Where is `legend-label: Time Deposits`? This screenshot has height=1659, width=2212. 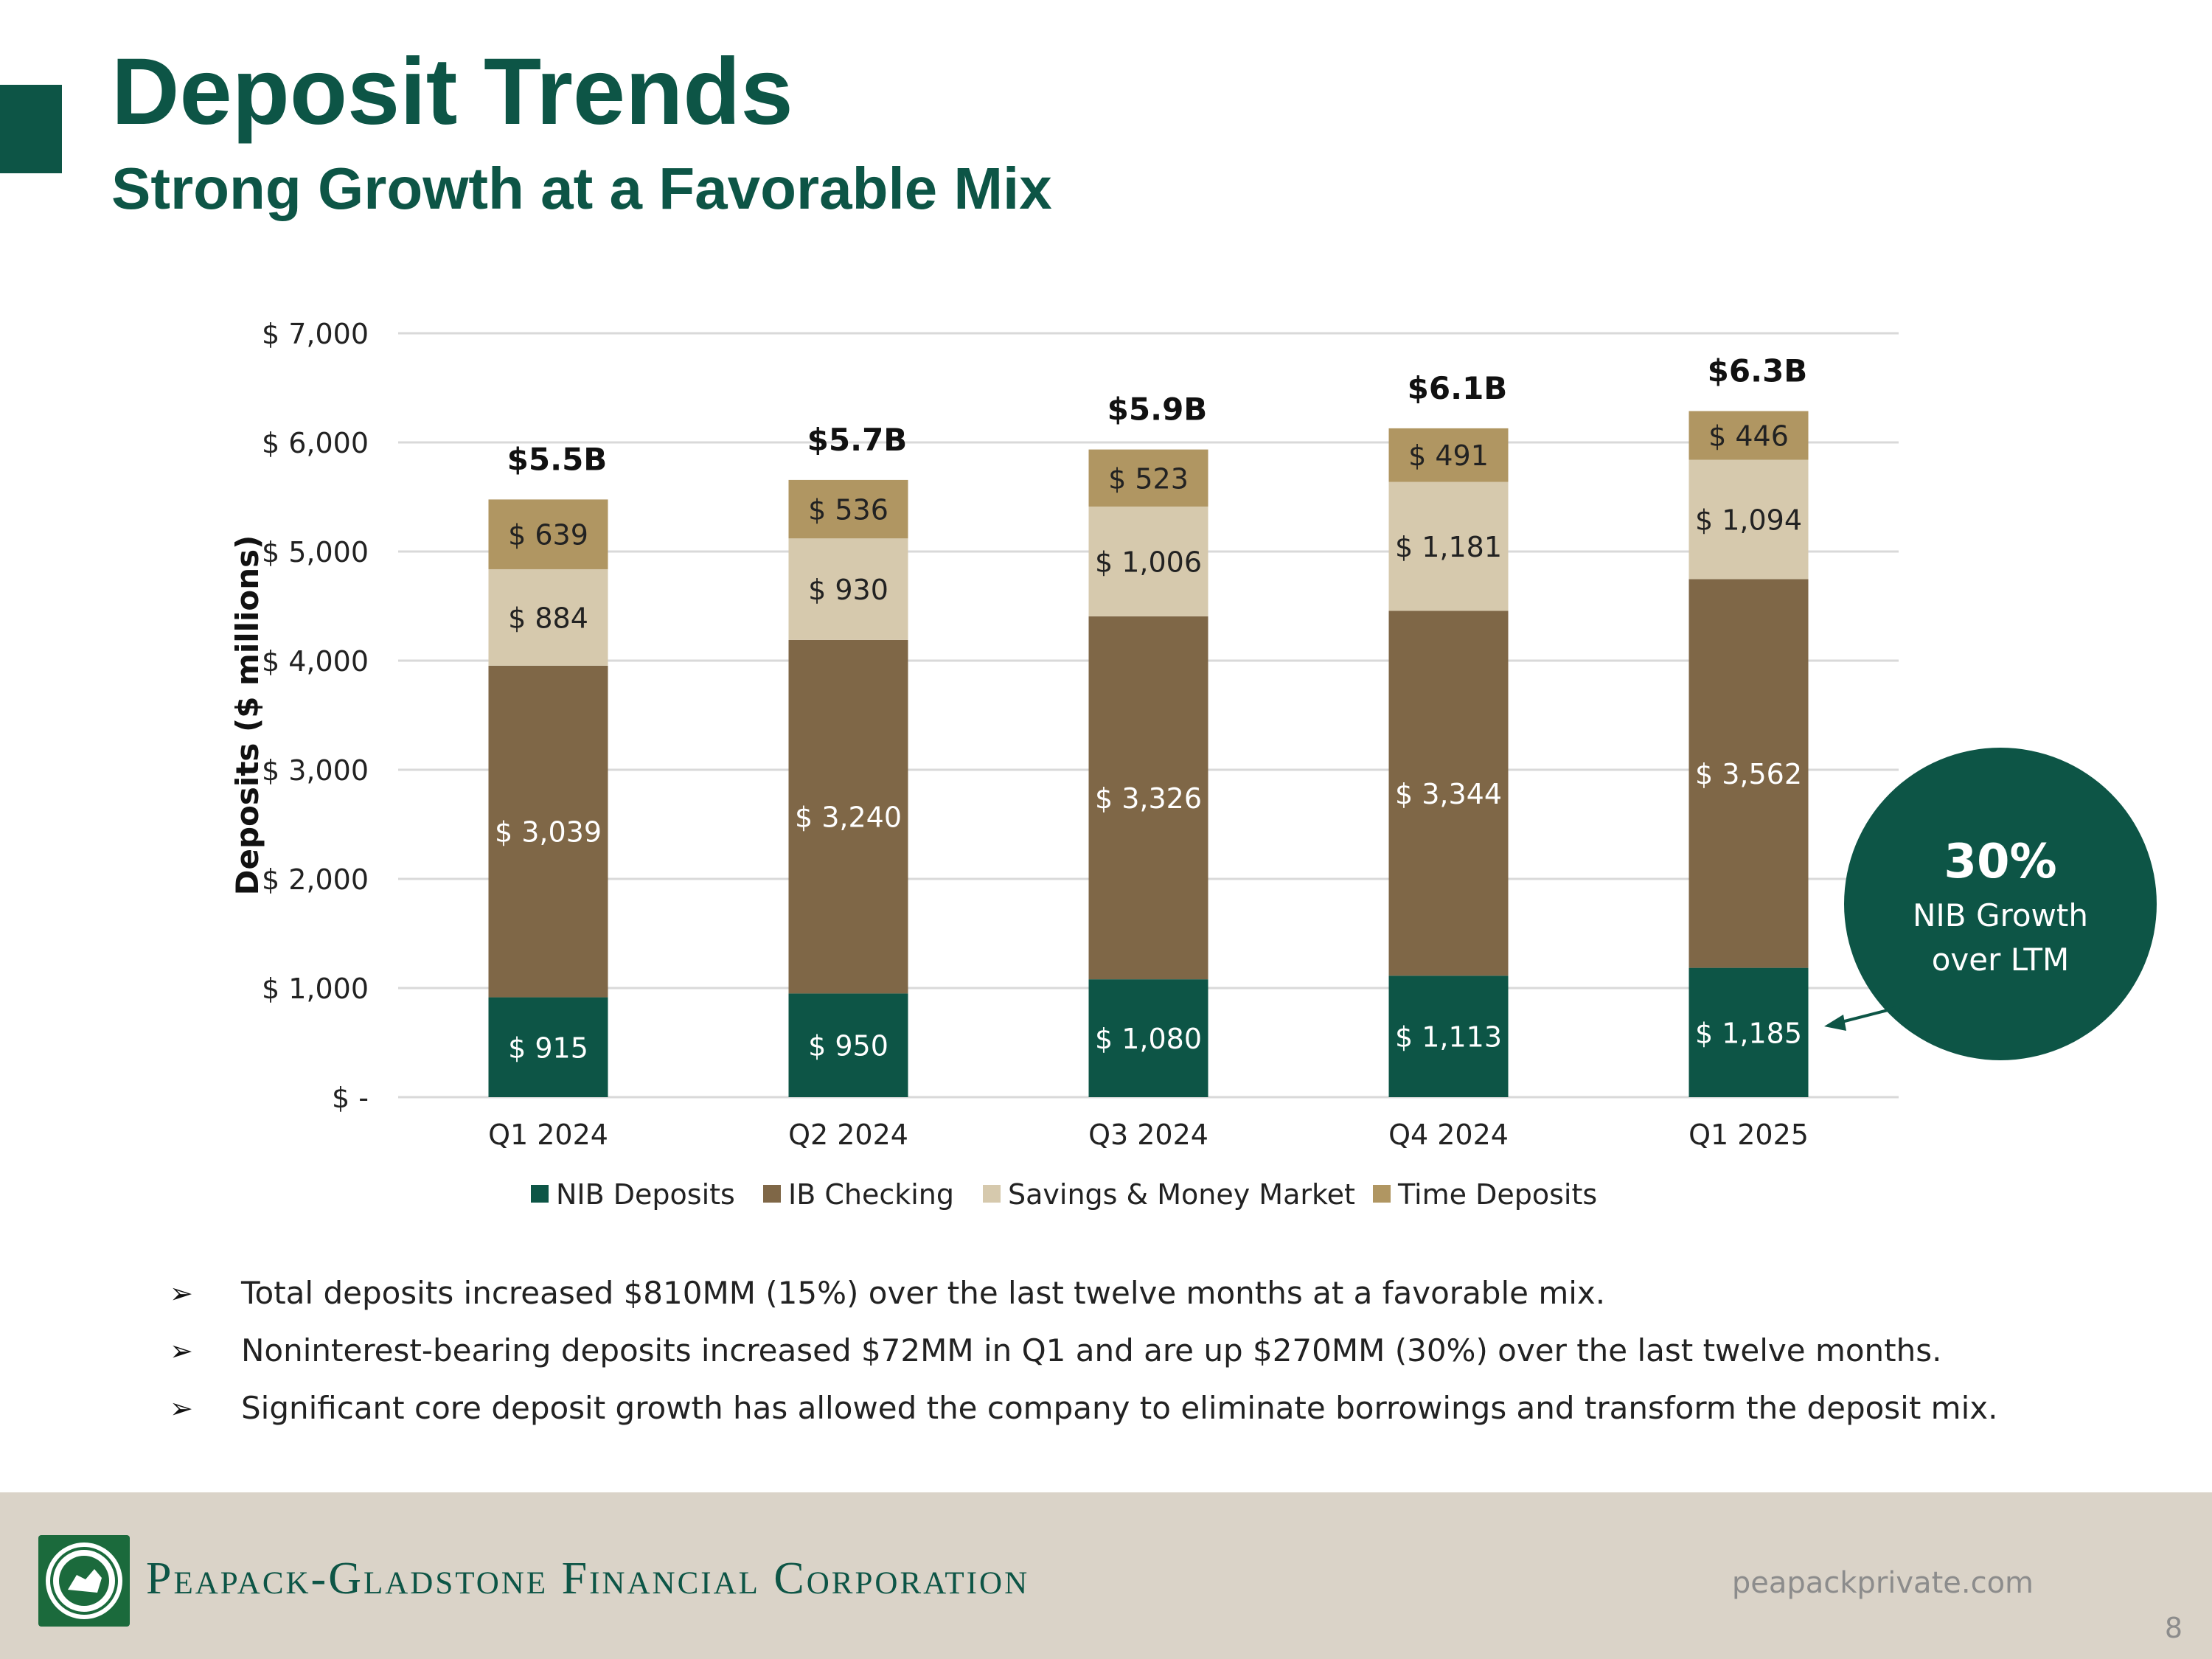
legend-label: Time Deposits is located at coordinates (1497, 1194).